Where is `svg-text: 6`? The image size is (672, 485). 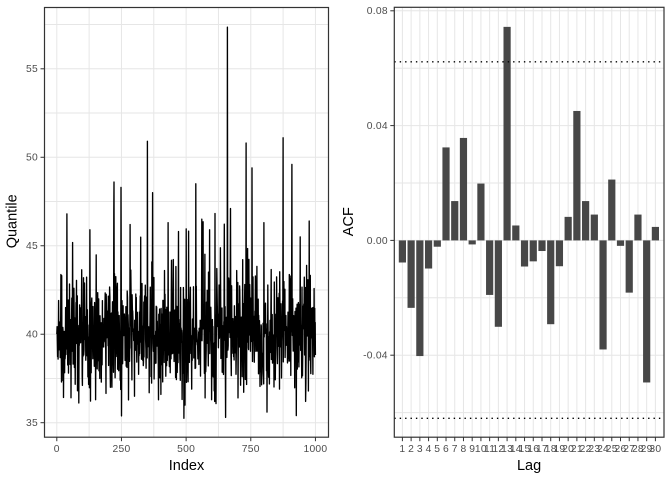
svg-text: 6 is located at coordinates (446, 449).